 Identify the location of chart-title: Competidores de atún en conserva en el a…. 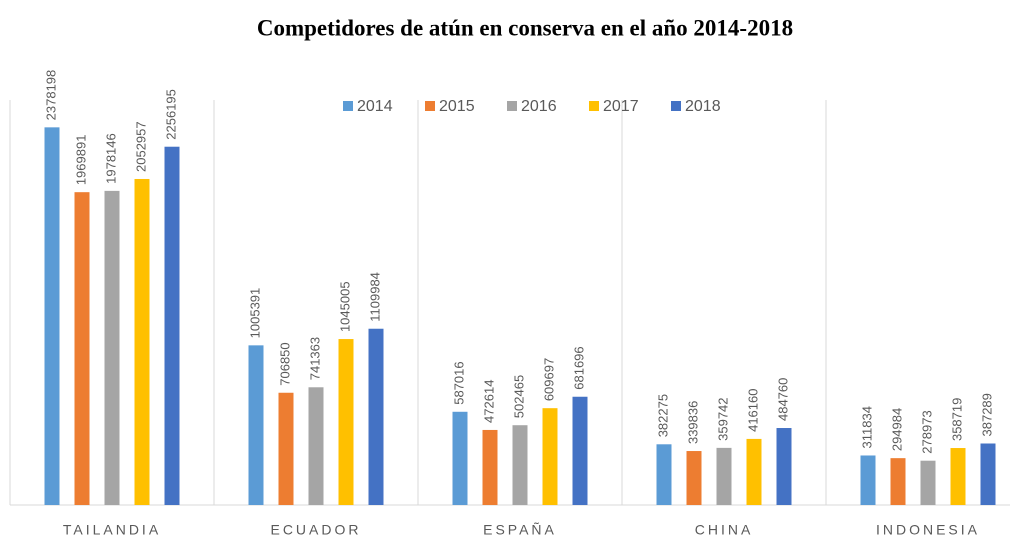
(525, 27).